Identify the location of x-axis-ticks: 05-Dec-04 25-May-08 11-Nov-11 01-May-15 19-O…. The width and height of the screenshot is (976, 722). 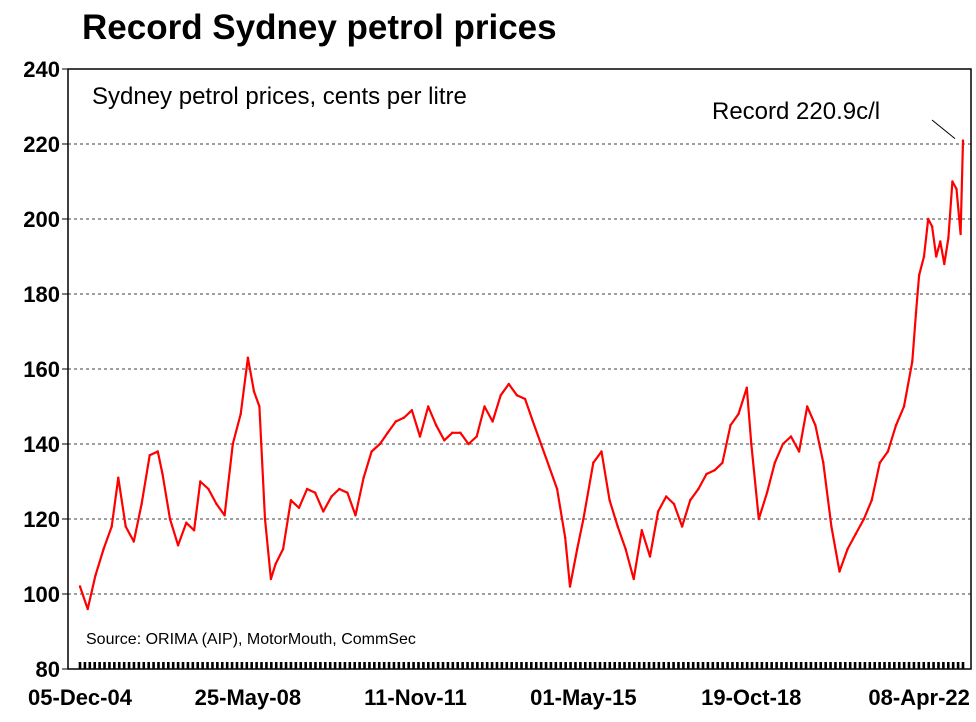
(499, 697).